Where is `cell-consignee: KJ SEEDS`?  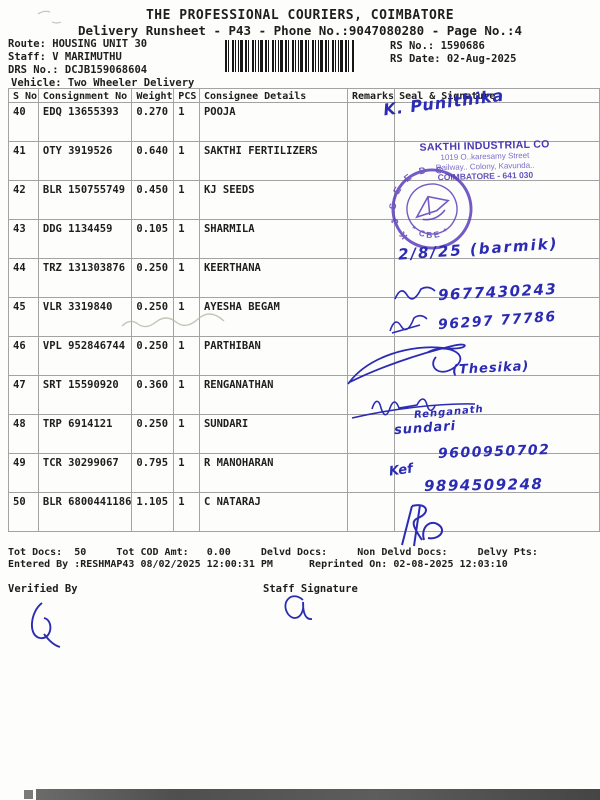
cell-consignee: KJ SEEDS is located at coordinates (273, 200).